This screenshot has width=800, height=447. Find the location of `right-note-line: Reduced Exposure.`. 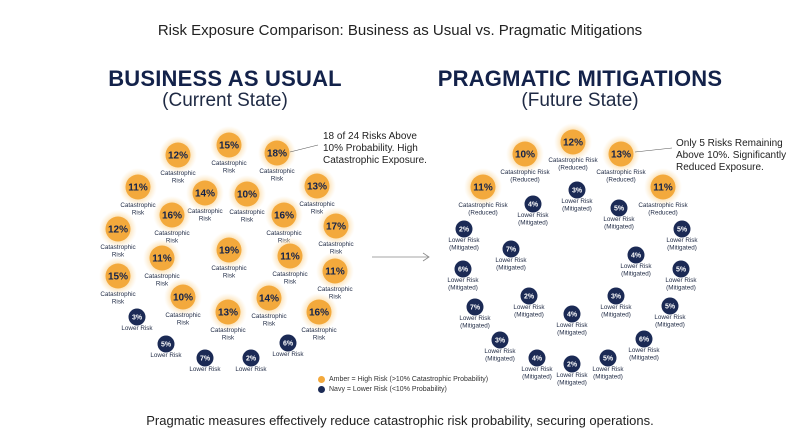

right-note-line: Reduced Exposure. is located at coordinates (720, 167).